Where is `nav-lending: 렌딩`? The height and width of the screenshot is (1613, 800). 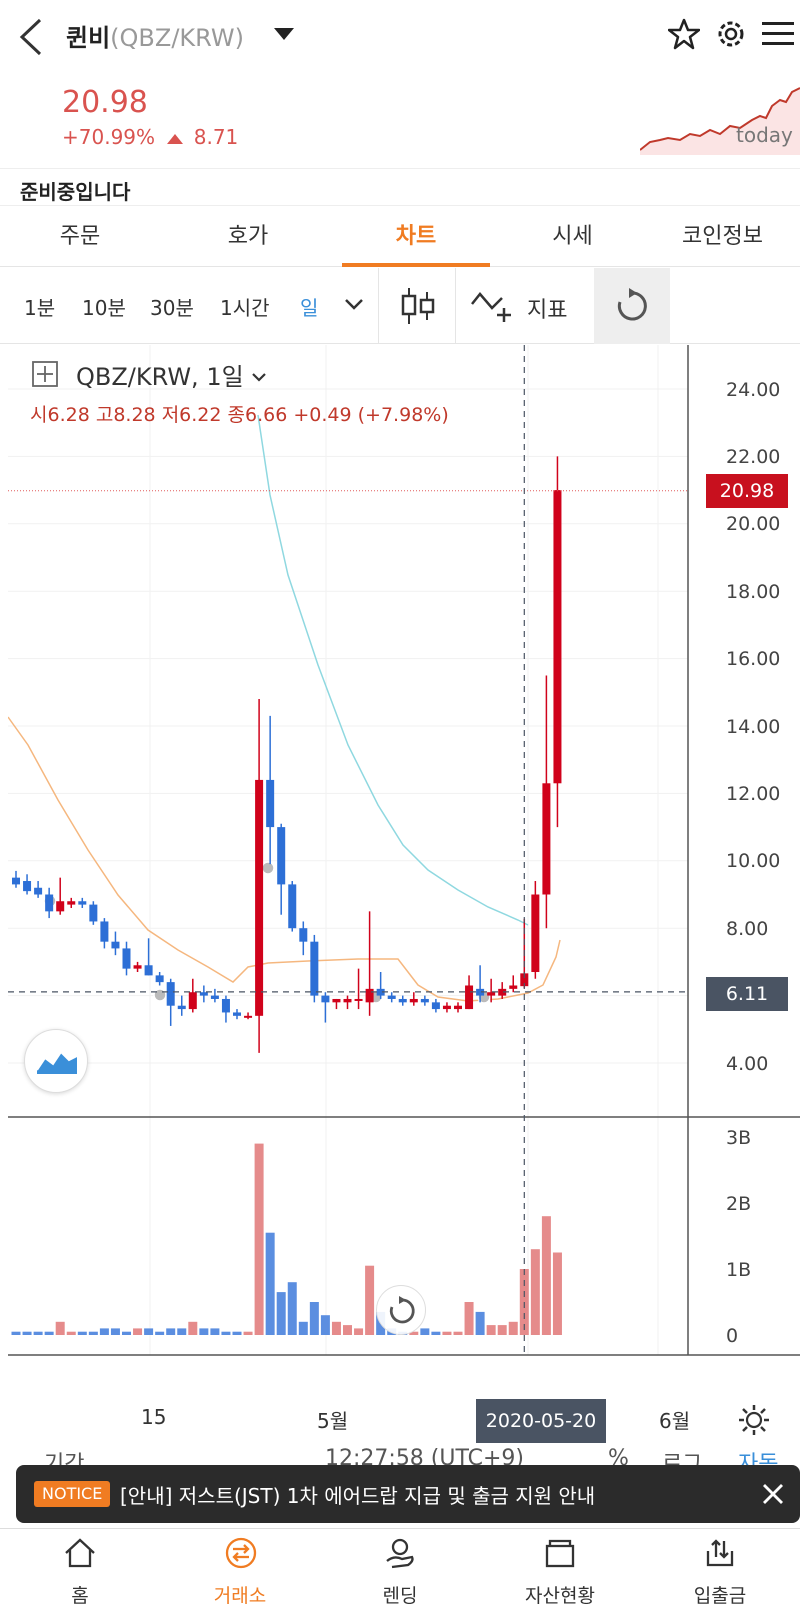
nav-lending: 렌딩 is located at coordinates (400, 1571).